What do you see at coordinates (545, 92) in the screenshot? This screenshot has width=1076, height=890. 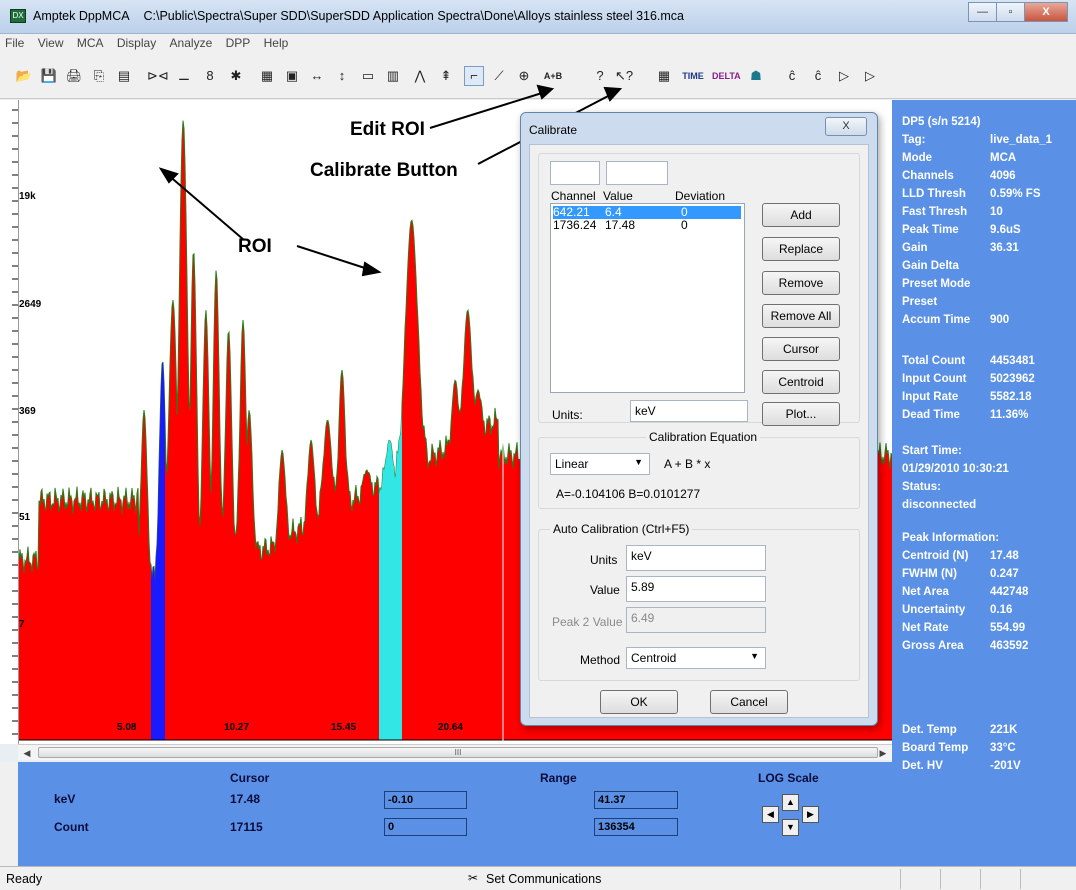 I see `edit-roi-arrowhead` at bounding box center [545, 92].